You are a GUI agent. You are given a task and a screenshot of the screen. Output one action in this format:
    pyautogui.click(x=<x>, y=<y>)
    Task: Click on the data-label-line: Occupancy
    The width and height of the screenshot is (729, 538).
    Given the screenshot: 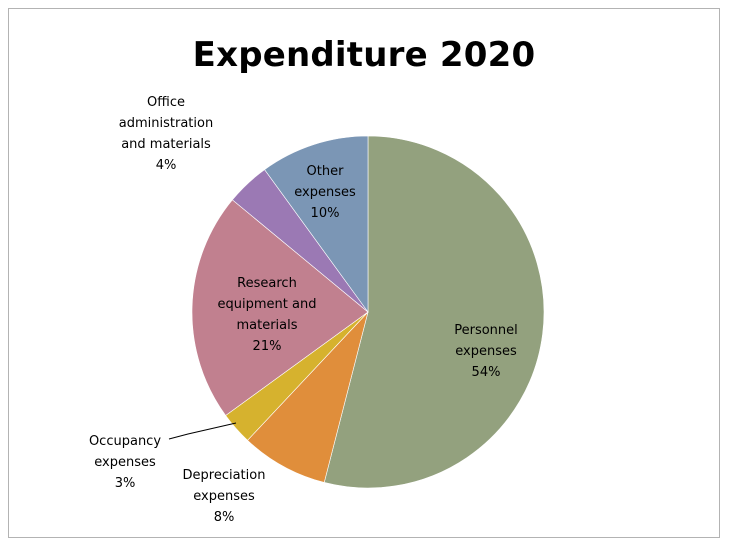 What is the action you would take?
    pyautogui.click(x=125, y=441)
    